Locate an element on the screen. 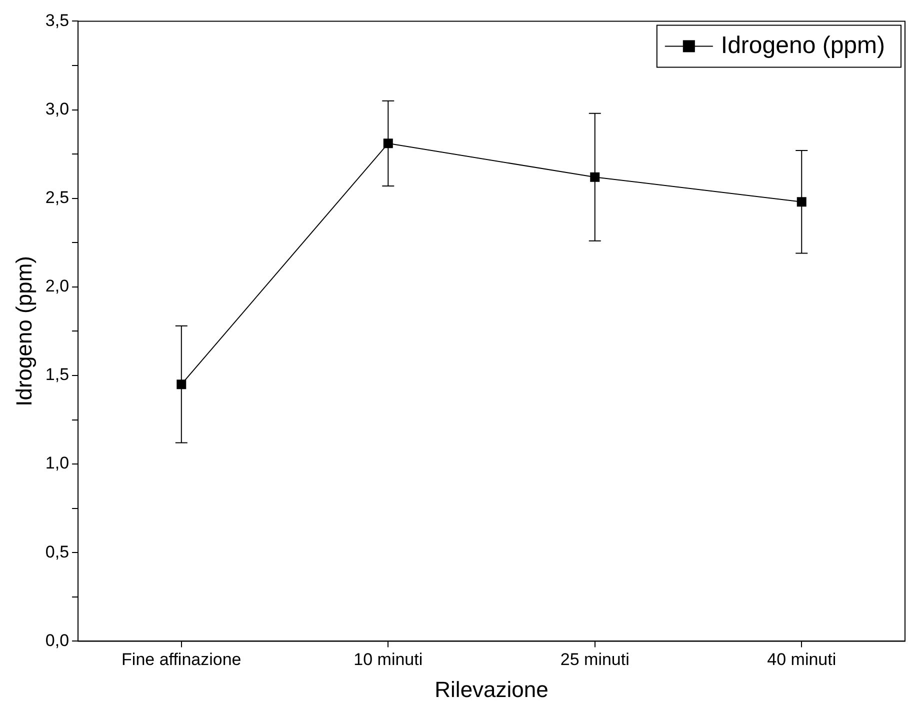  x-tick-label: Fine affinazione is located at coordinates (182, 660).